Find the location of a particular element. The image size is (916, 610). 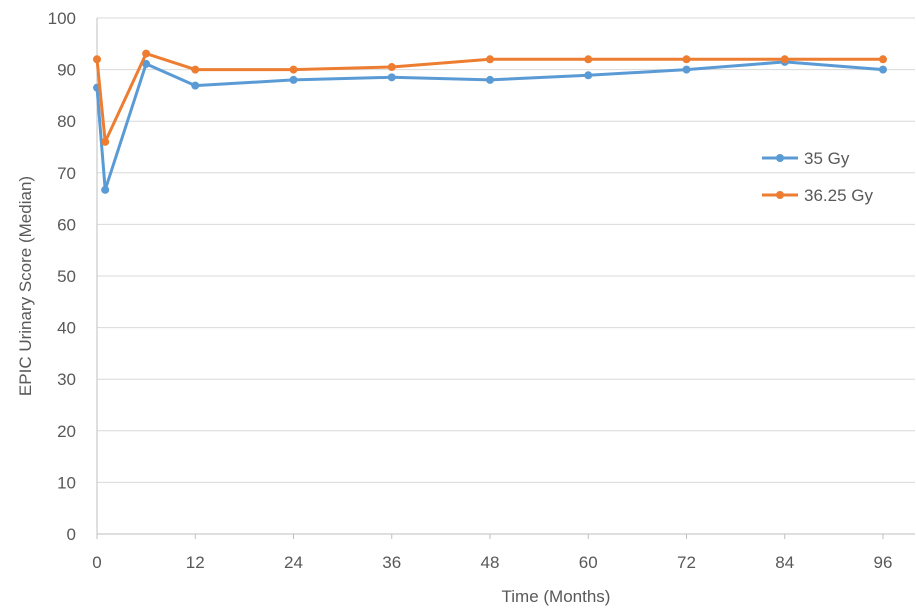

y-tick-label-8: 80 is located at coordinates (66, 121).